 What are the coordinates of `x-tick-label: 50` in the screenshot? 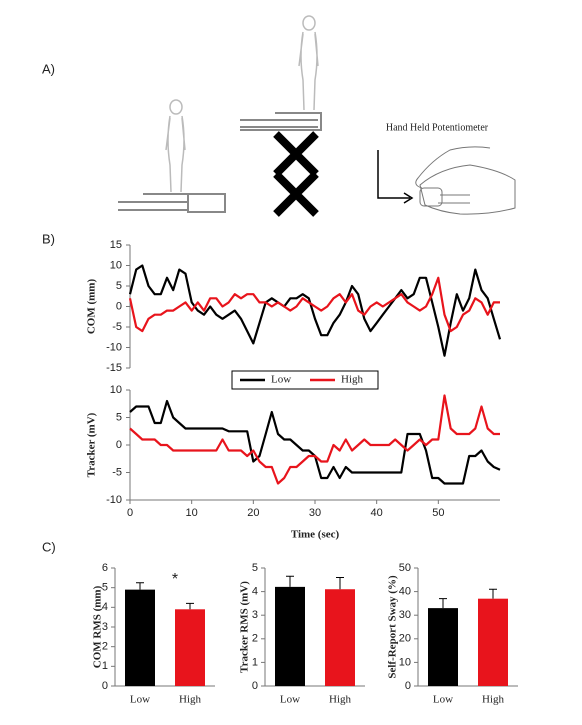 It's located at (438, 513).